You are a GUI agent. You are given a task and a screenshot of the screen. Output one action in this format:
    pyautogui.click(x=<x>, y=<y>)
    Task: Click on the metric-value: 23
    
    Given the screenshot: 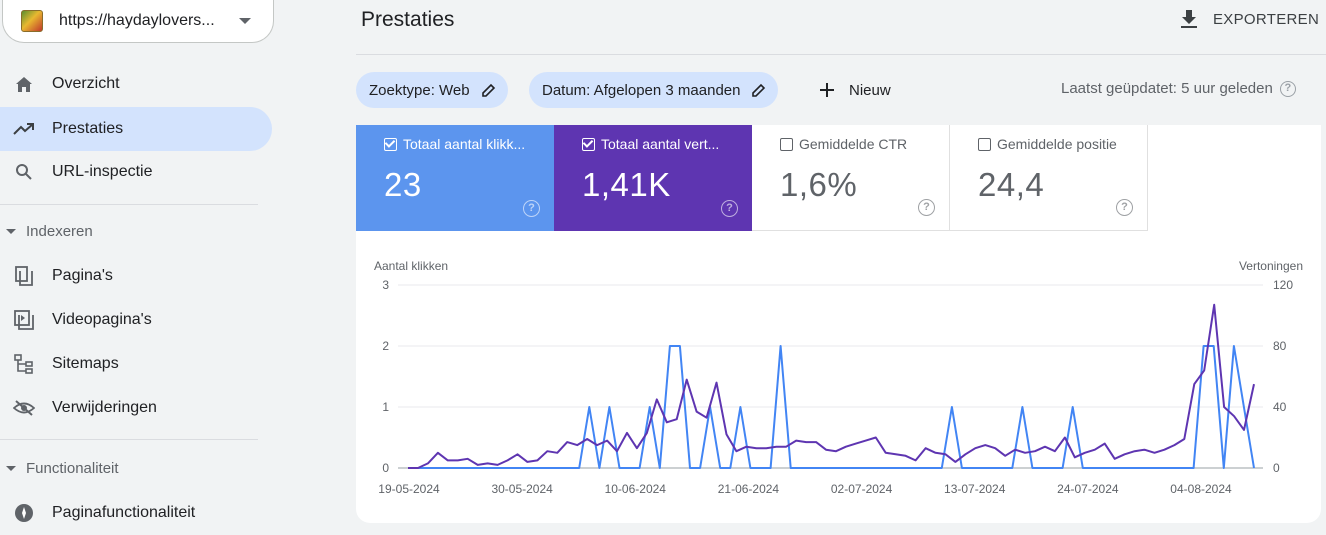 What is the action you would take?
    pyautogui.click(x=403, y=184)
    